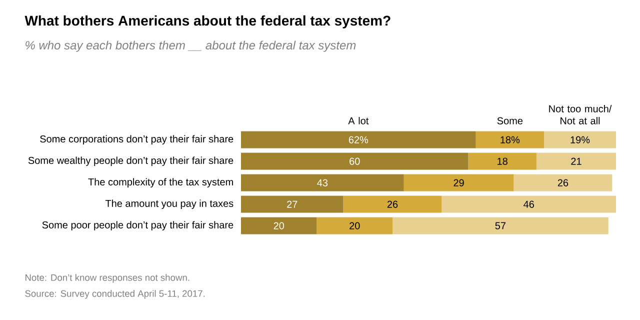 This screenshot has width=640, height=320. I want to click on data-label: 57, so click(500, 226).